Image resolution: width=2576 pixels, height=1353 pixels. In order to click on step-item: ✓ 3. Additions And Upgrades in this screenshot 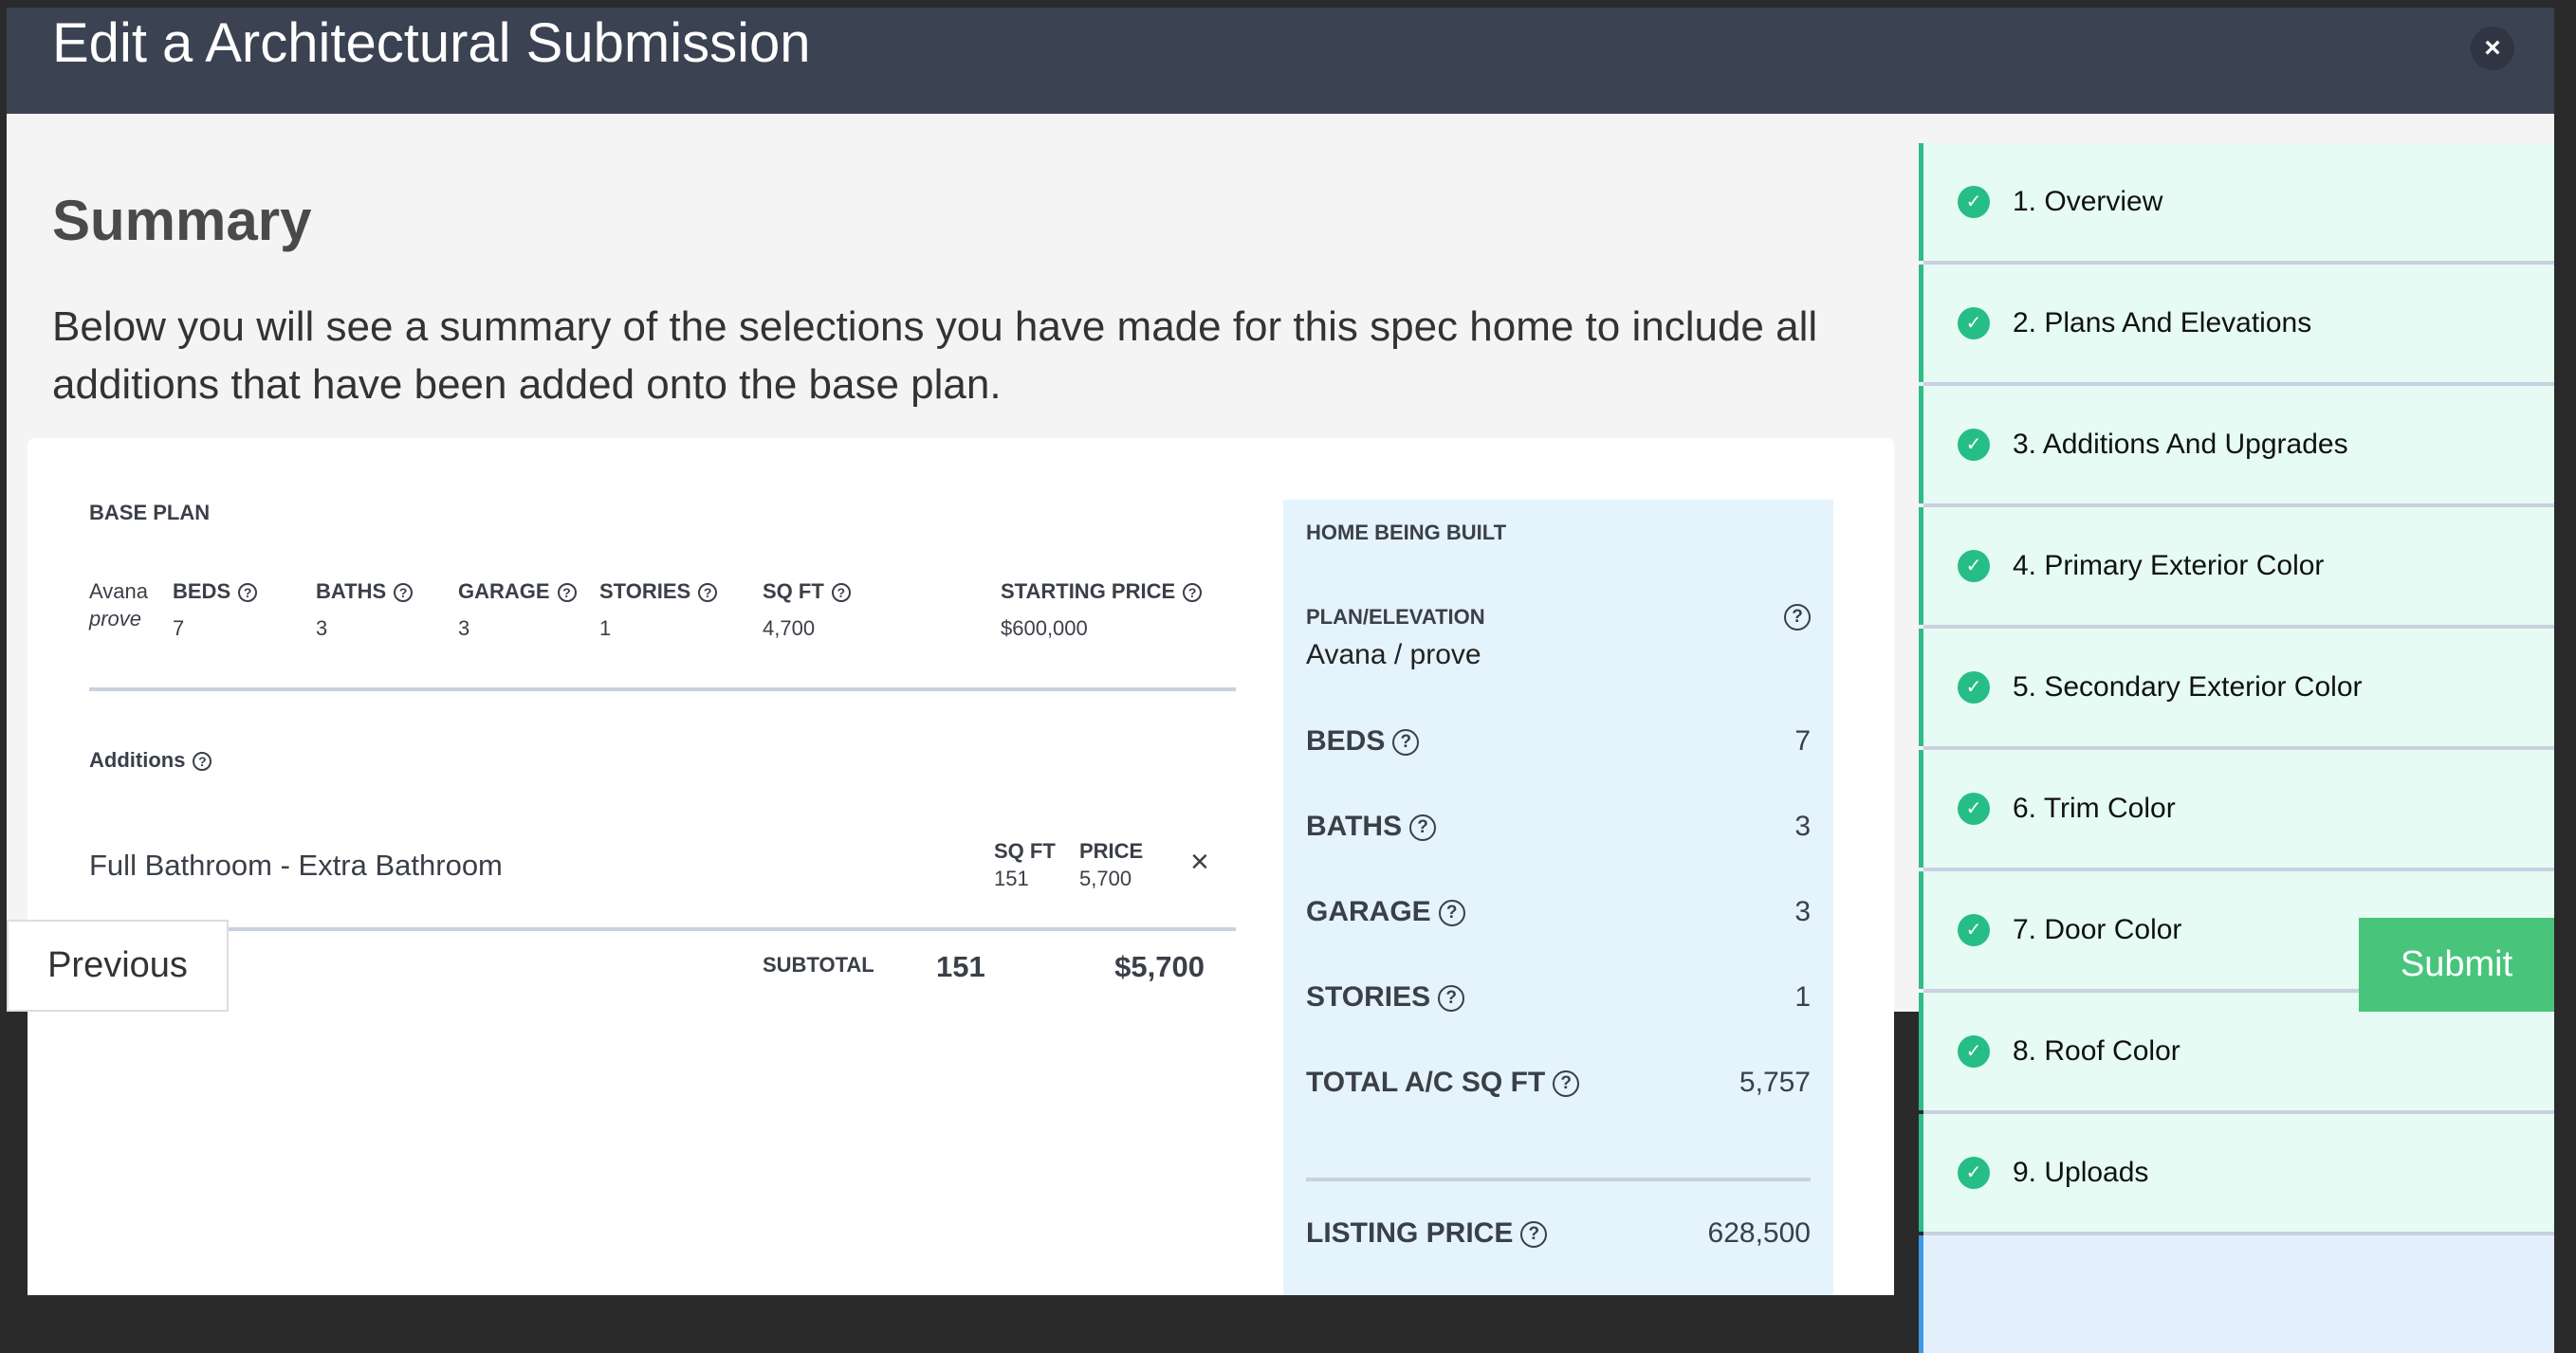, I will do `click(2236, 446)`.